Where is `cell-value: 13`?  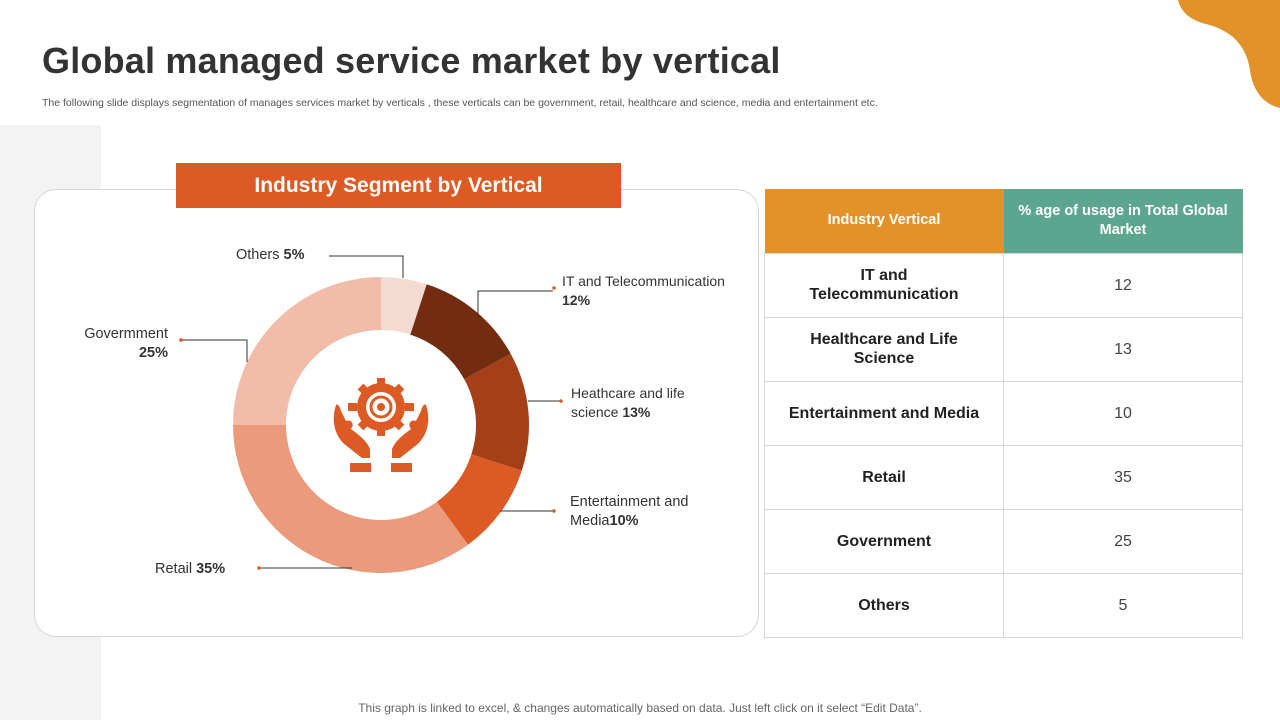
cell-value: 13 is located at coordinates (1123, 349).